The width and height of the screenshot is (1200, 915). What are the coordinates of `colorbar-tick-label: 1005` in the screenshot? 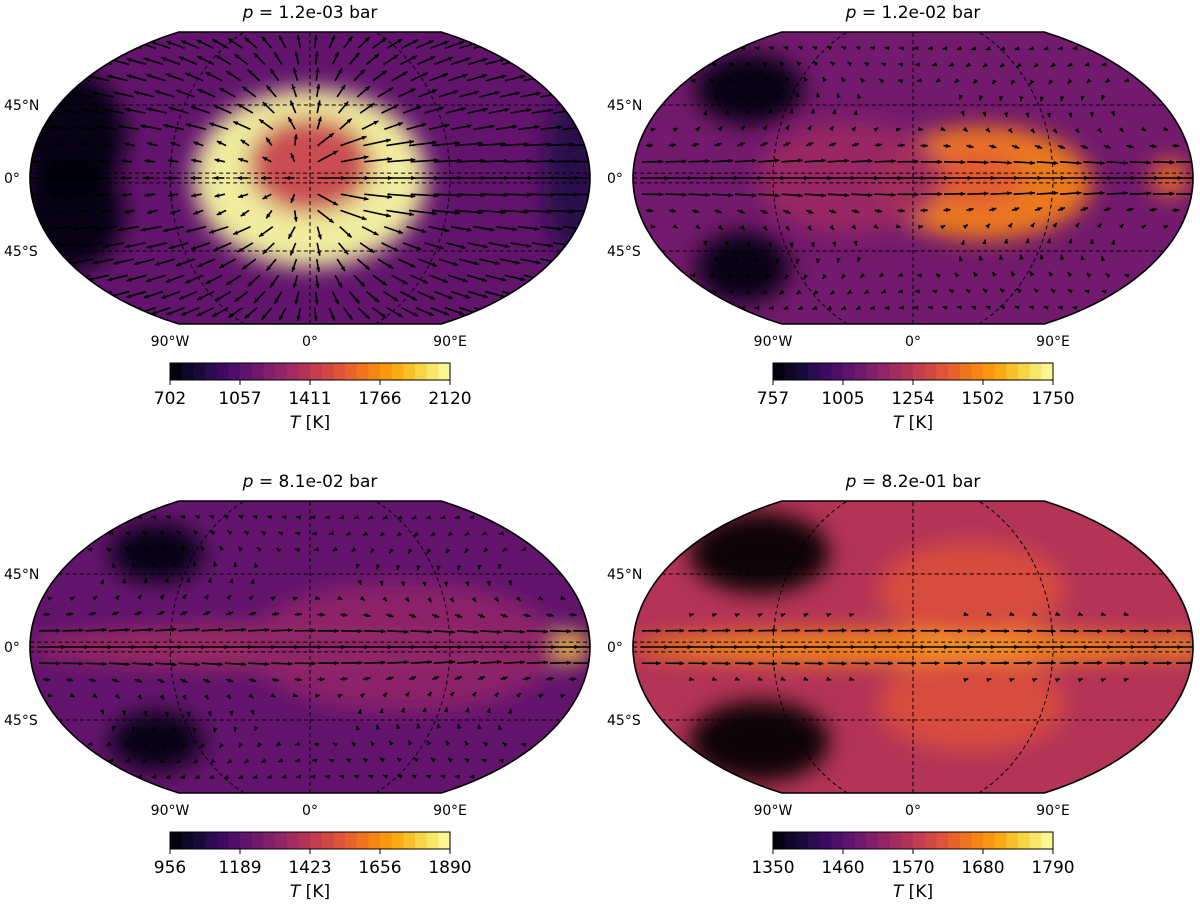 It's located at (842, 399).